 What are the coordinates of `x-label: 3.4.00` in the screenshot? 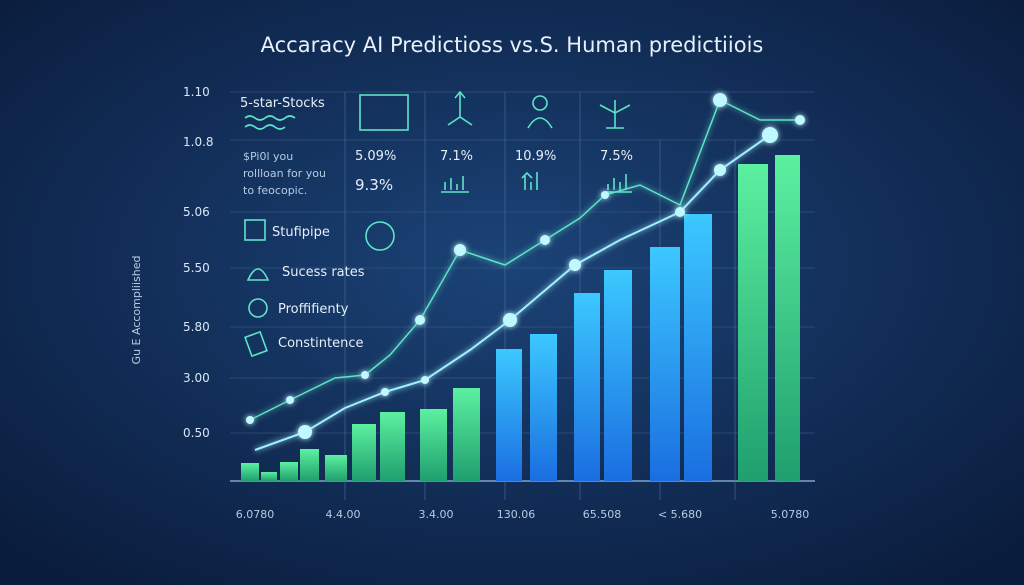 It's located at (436, 514).